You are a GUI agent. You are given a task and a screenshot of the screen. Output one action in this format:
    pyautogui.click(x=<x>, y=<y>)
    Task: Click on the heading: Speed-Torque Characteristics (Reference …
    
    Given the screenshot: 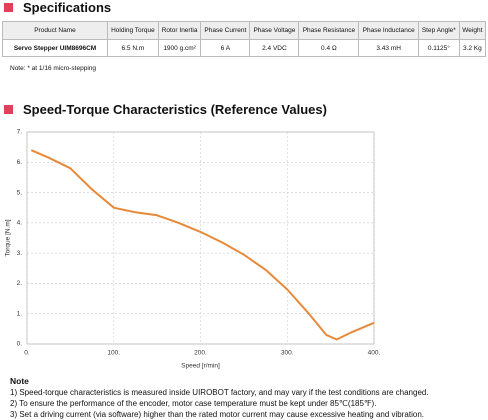 What is the action you would take?
    pyautogui.click(x=165, y=109)
    